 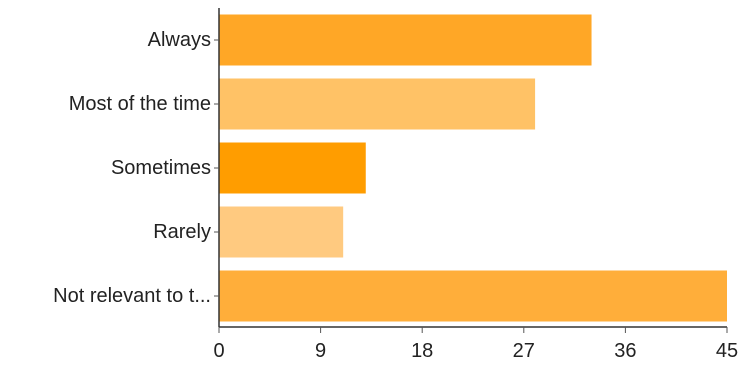 I want to click on bar-most-of-the-time, so click(x=377, y=104).